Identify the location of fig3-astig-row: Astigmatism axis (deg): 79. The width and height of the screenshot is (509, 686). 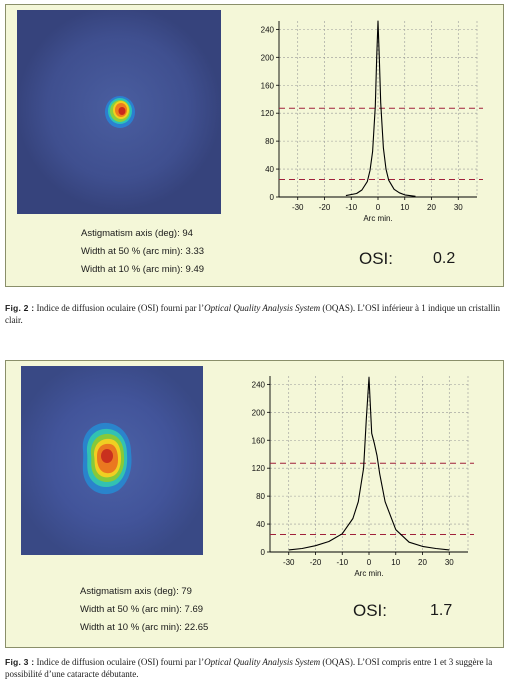
(144, 592).